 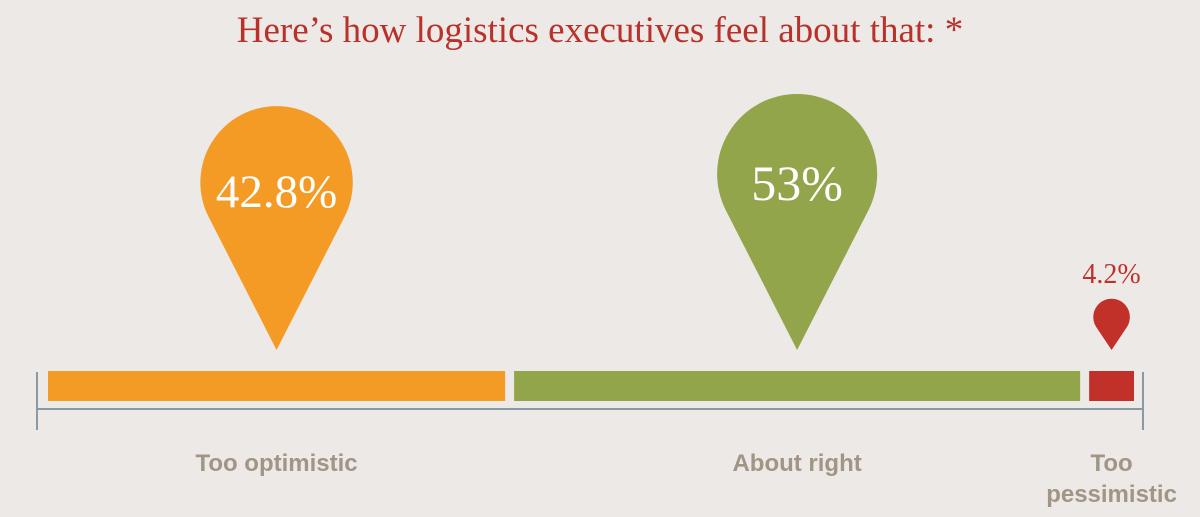 What do you see at coordinates (276, 192) in the screenshot?
I see `value-label: 42.8%` at bounding box center [276, 192].